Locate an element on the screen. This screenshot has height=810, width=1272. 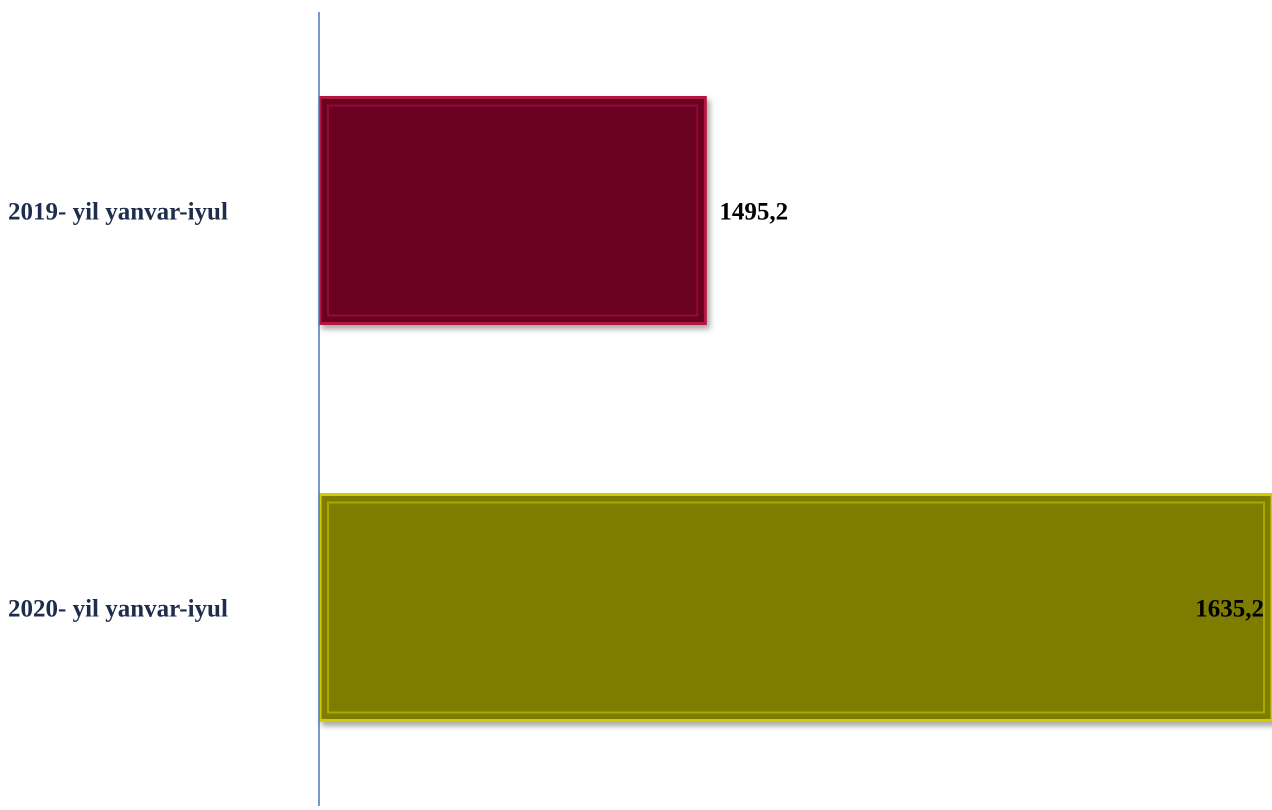
bar-bevel is located at coordinates (513, 210).